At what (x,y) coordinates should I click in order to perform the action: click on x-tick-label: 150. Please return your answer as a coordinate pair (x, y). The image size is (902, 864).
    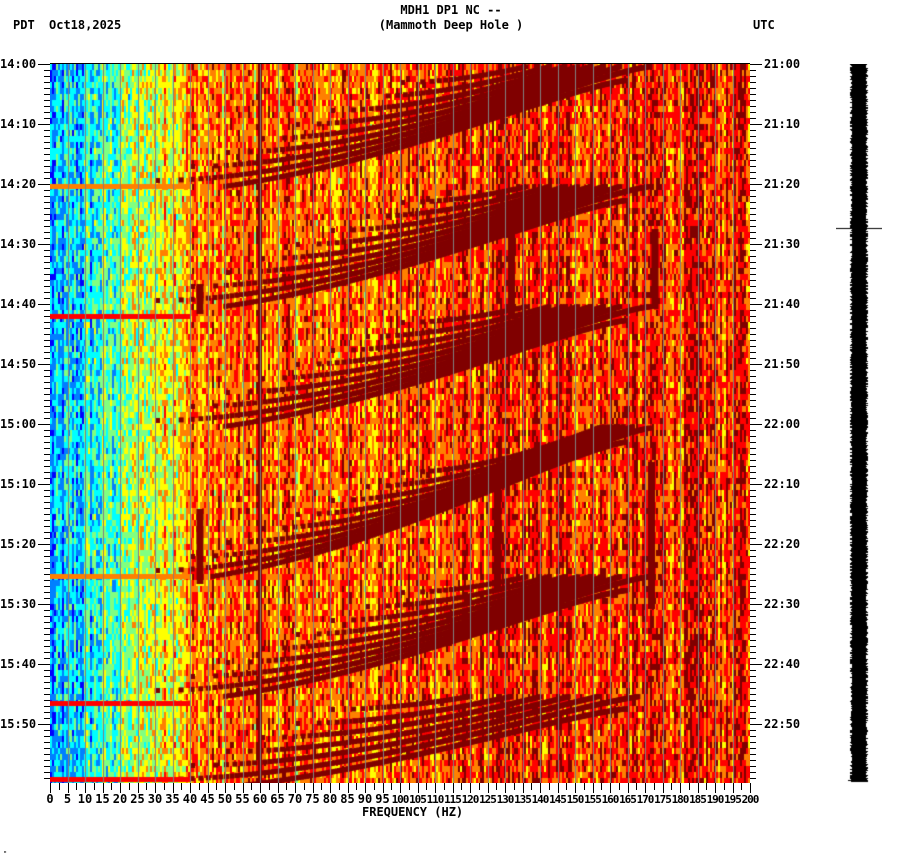
    Looking at the image, I should click on (575, 799).